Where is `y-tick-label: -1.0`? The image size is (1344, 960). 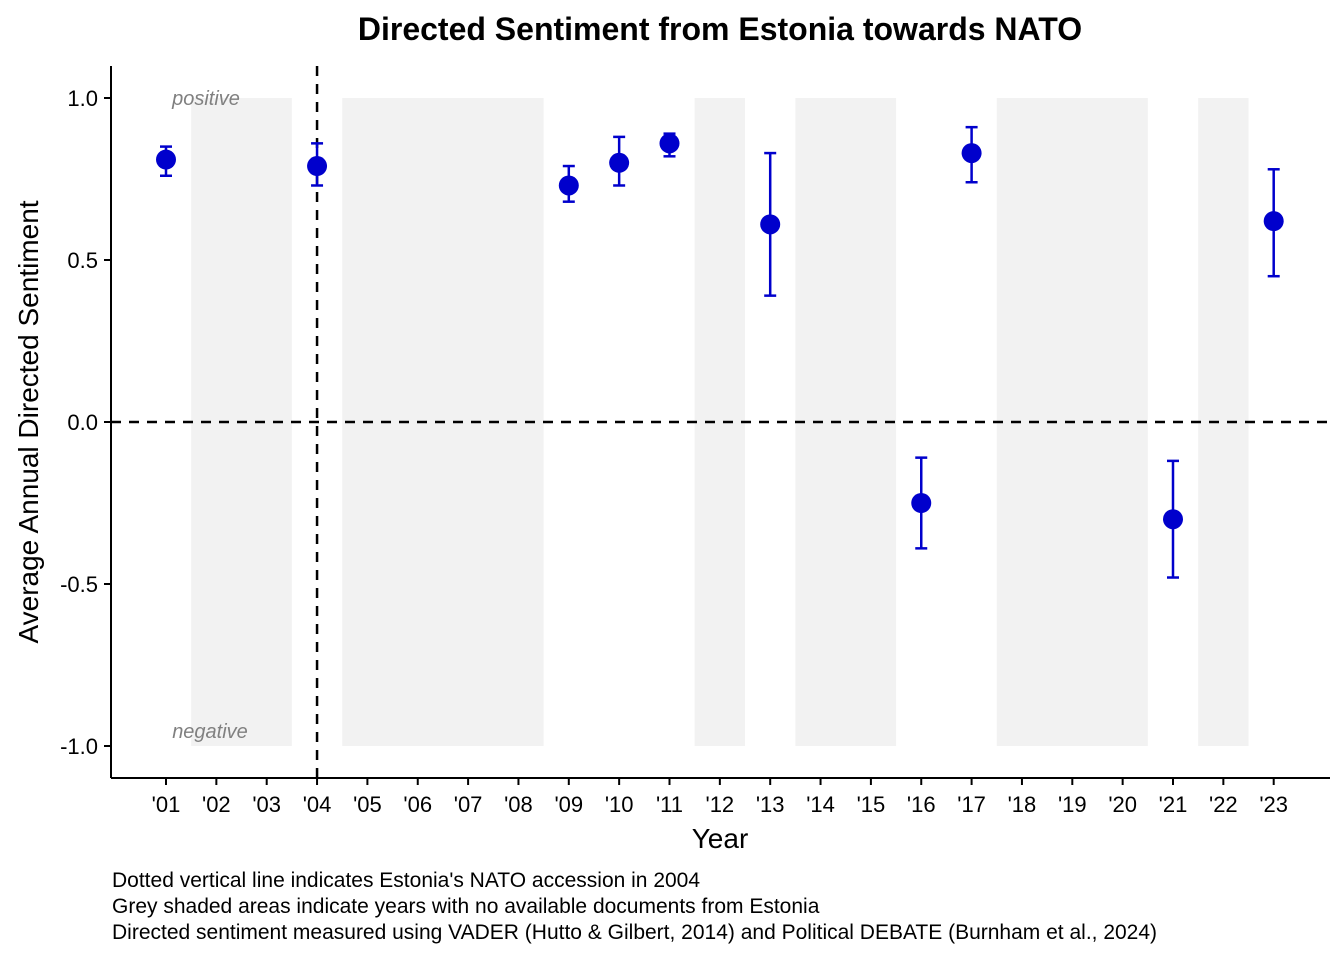
y-tick-label: -1.0 is located at coordinates (79, 746).